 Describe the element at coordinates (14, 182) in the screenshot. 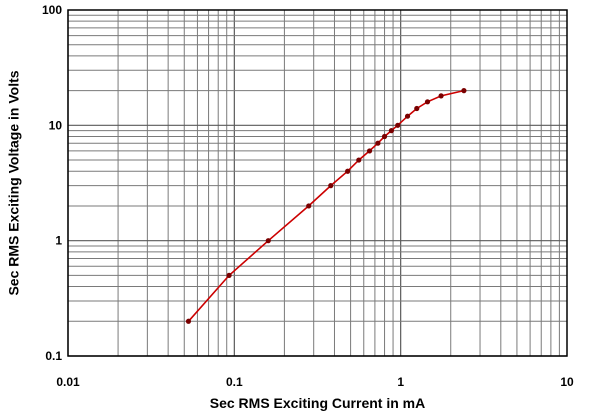

I see `y-axis-title: Sec RMS Exciting Voltage in Volts` at that location.